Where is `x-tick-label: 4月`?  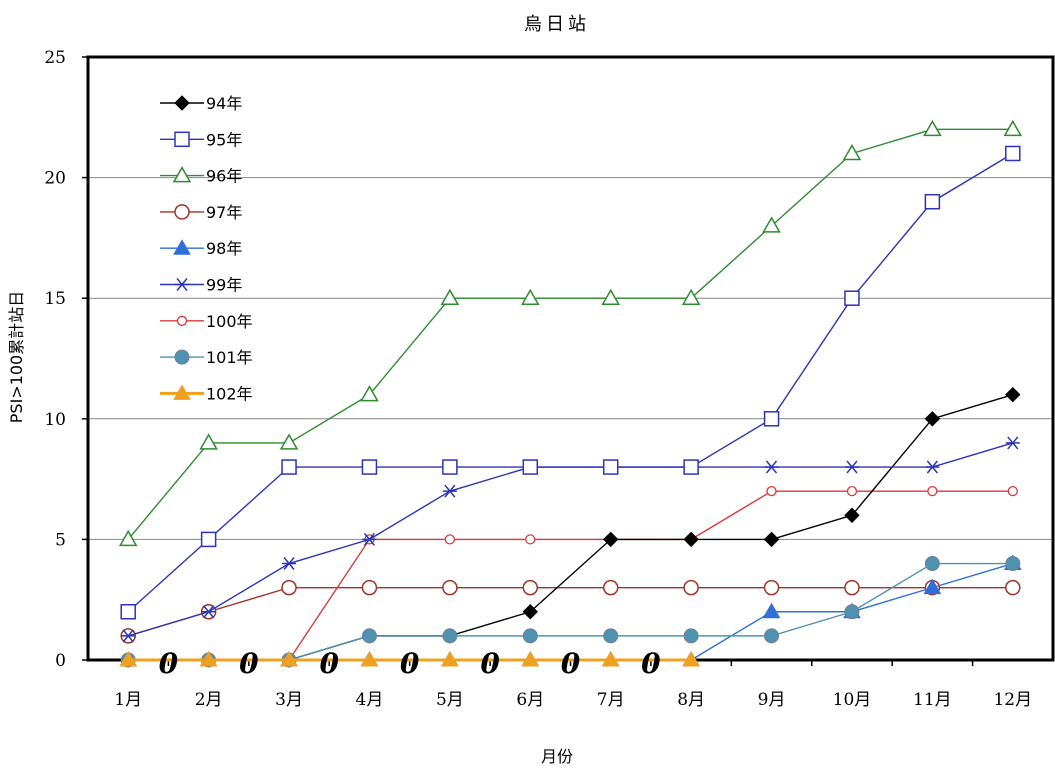
x-tick-label: 4月 is located at coordinates (370, 700).